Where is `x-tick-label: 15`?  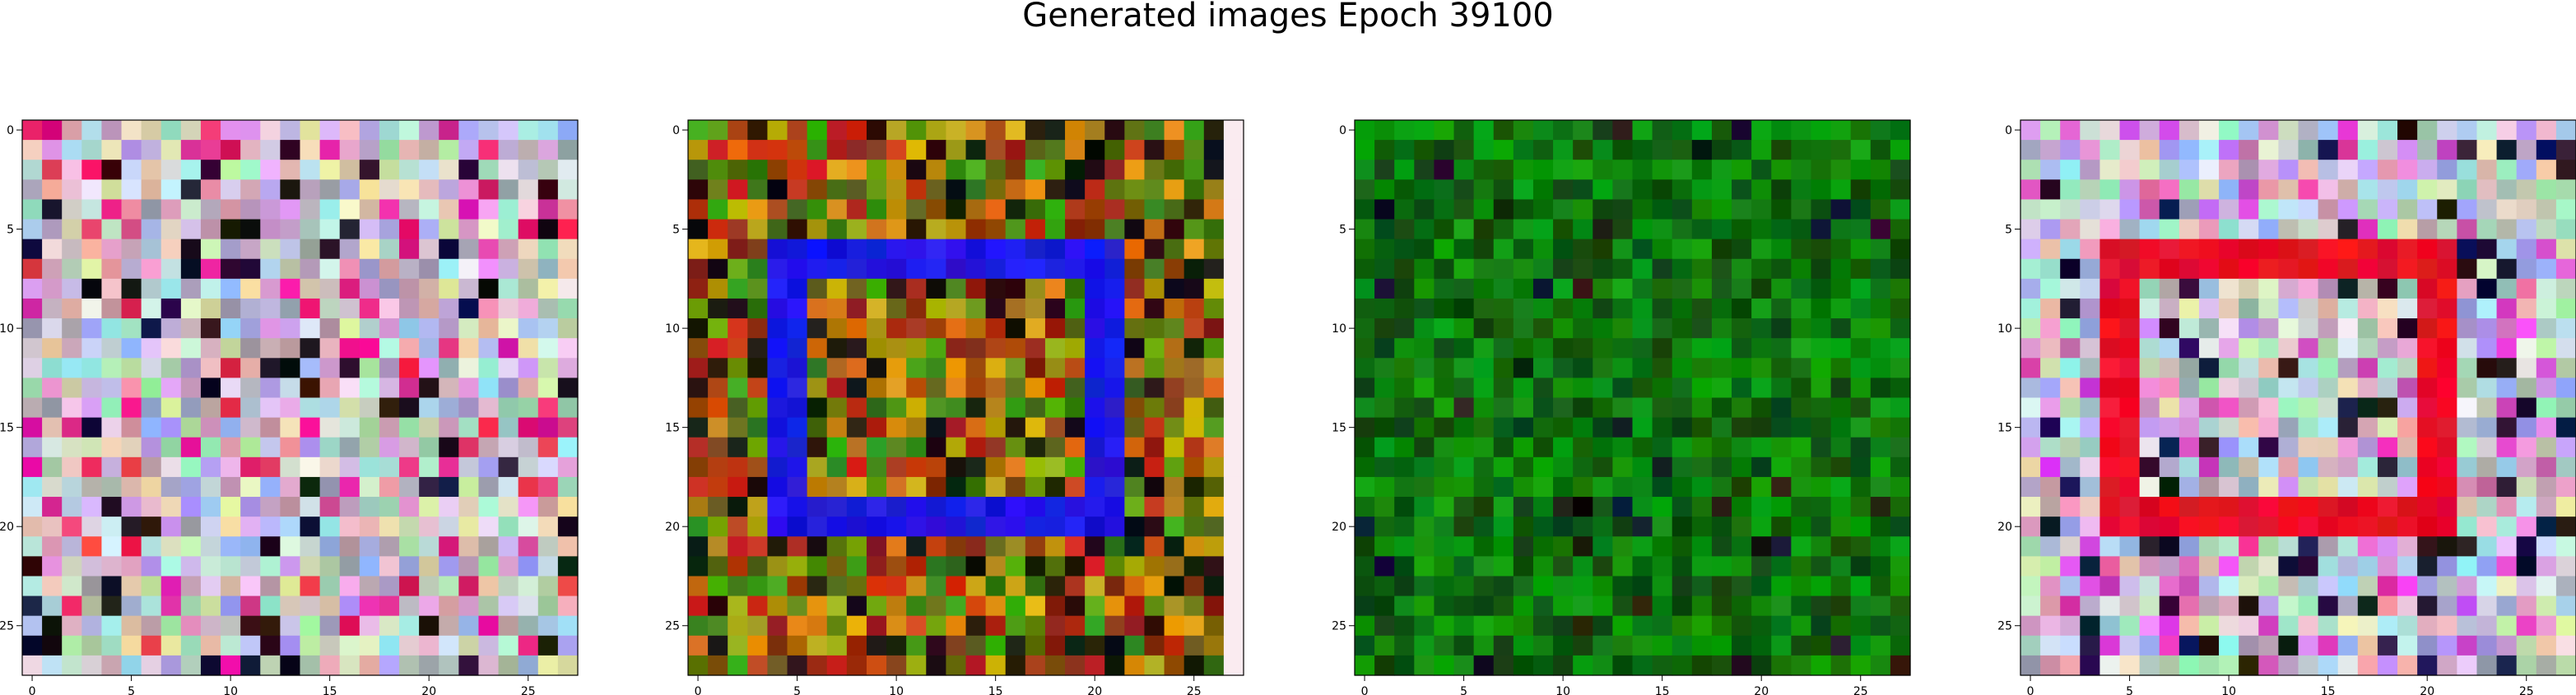
x-tick-label: 15 is located at coordinates (995, 690).